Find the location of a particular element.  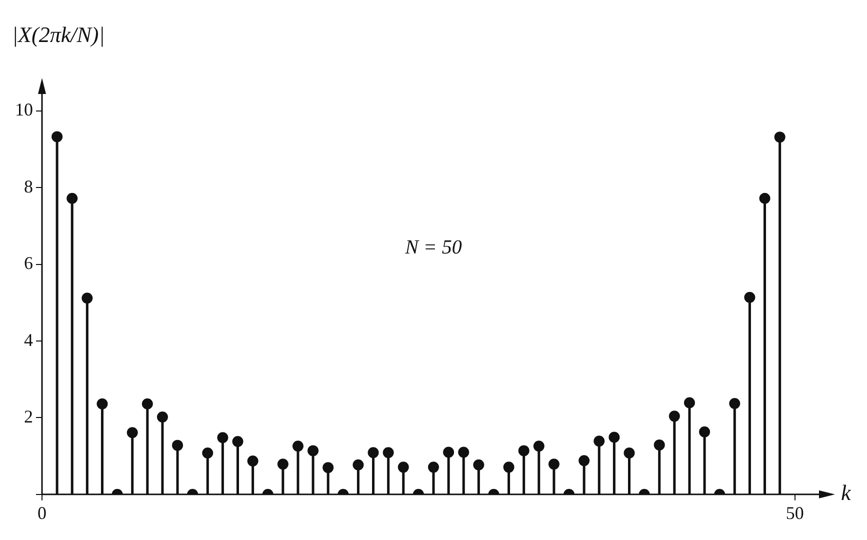

x-tick-label: 50 is located at coordinates (795, 512).